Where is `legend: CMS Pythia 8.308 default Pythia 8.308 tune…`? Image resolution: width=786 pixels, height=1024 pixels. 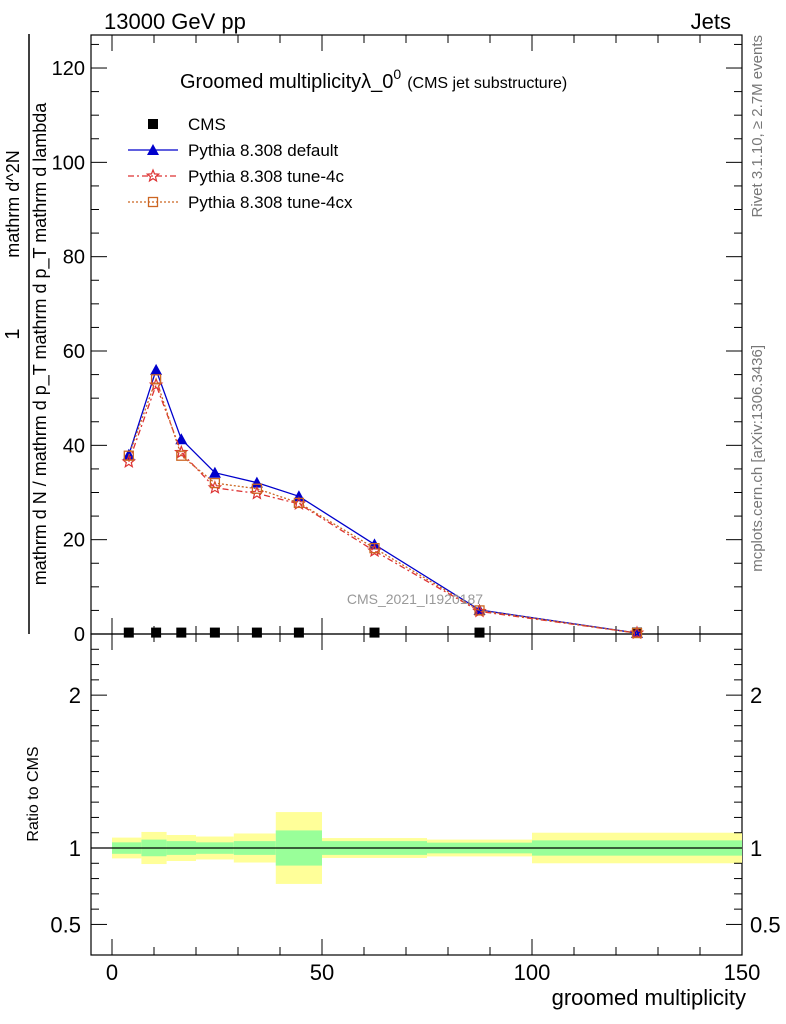
legend: CMS Pythia 8.308 default Pythia 8.308 tune… is located at coordinates (240, 163).